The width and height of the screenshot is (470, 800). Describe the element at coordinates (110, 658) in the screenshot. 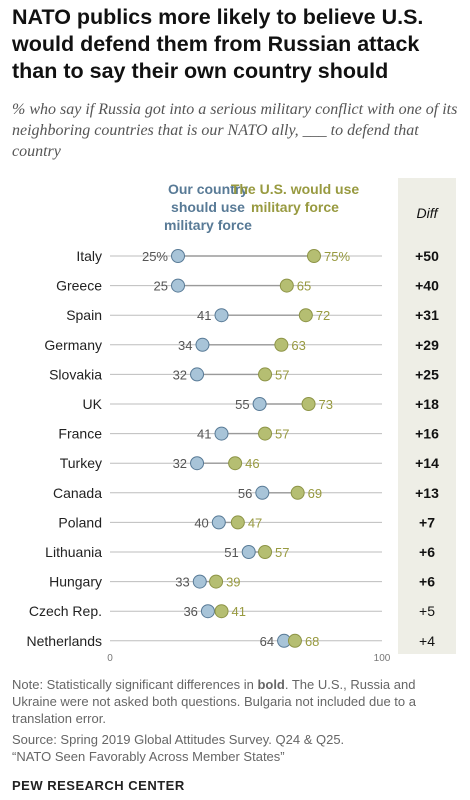

I see `x-tick-label: 0` at that location.